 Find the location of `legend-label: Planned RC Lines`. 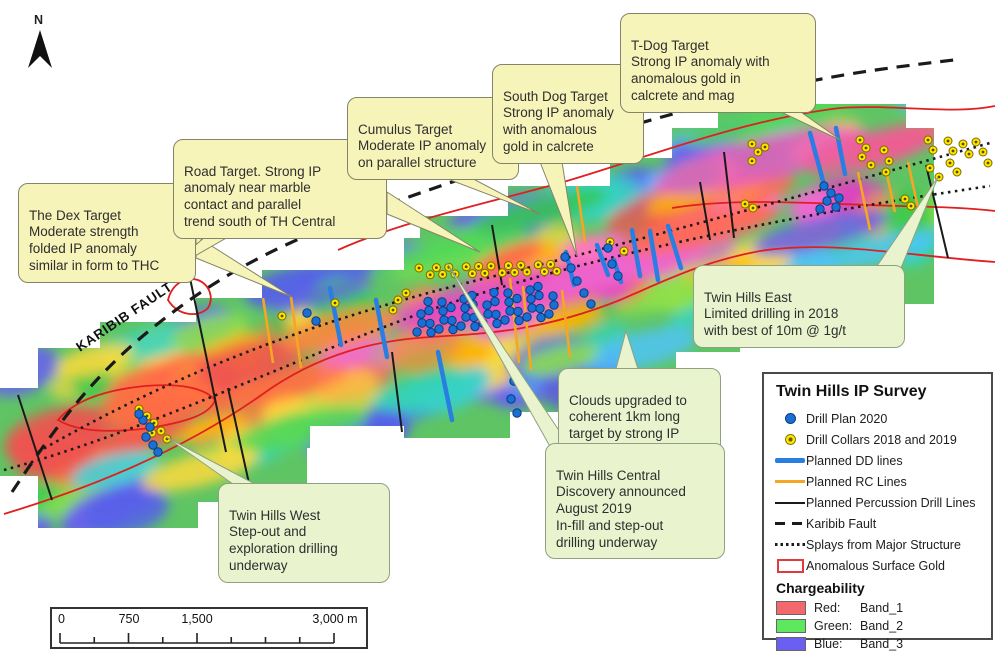

legend-label: Planned RC Lines is located at coordinates (856, 481).